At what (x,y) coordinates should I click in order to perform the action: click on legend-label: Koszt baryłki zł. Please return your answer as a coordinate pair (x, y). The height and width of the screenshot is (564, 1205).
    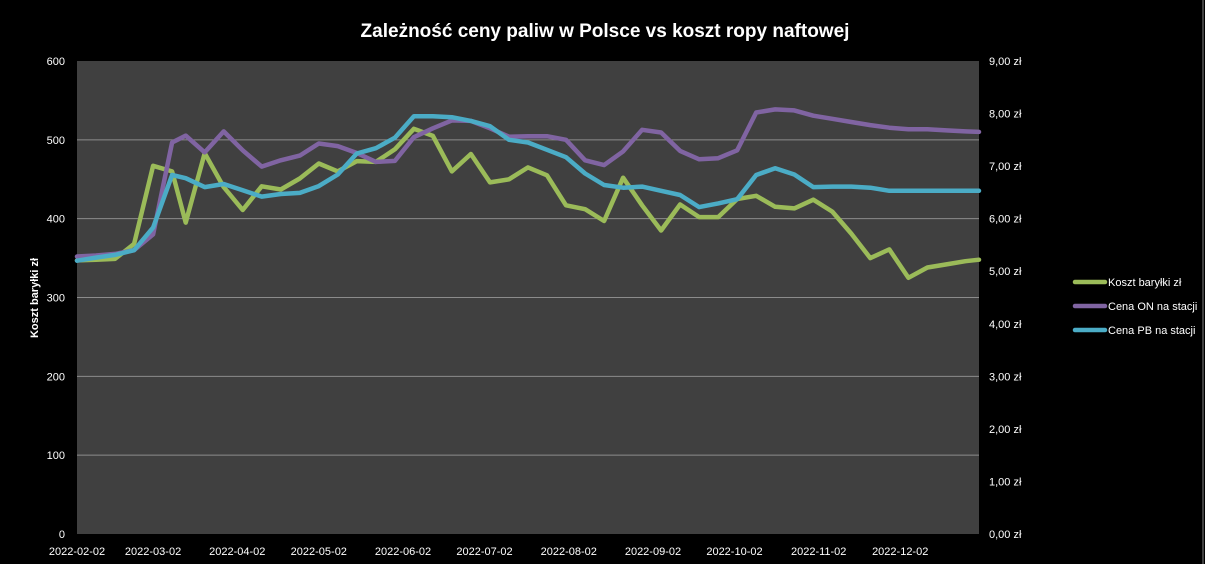
    Looking at the image, I should click on (1145, 283).